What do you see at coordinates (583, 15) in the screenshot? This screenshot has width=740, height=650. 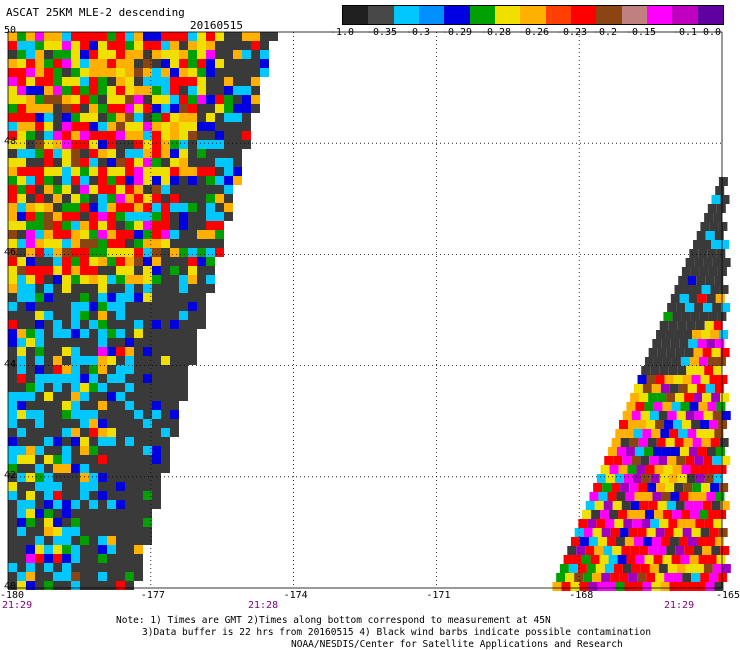 I see `legend-color-swatch` at bounding box center [583, 15].